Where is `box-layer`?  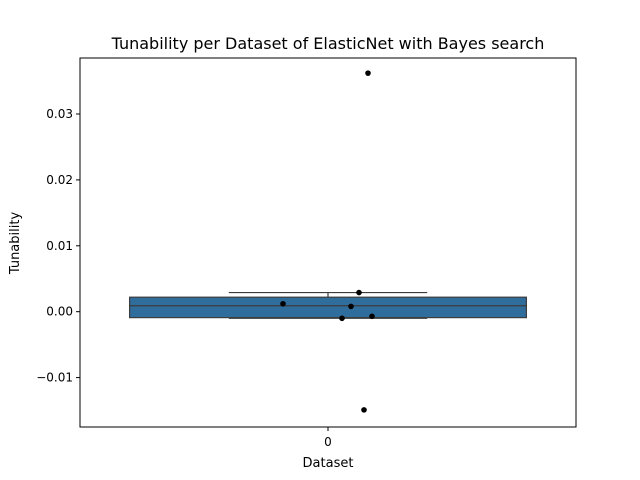
box-layer is located at coordinates (328, 305).